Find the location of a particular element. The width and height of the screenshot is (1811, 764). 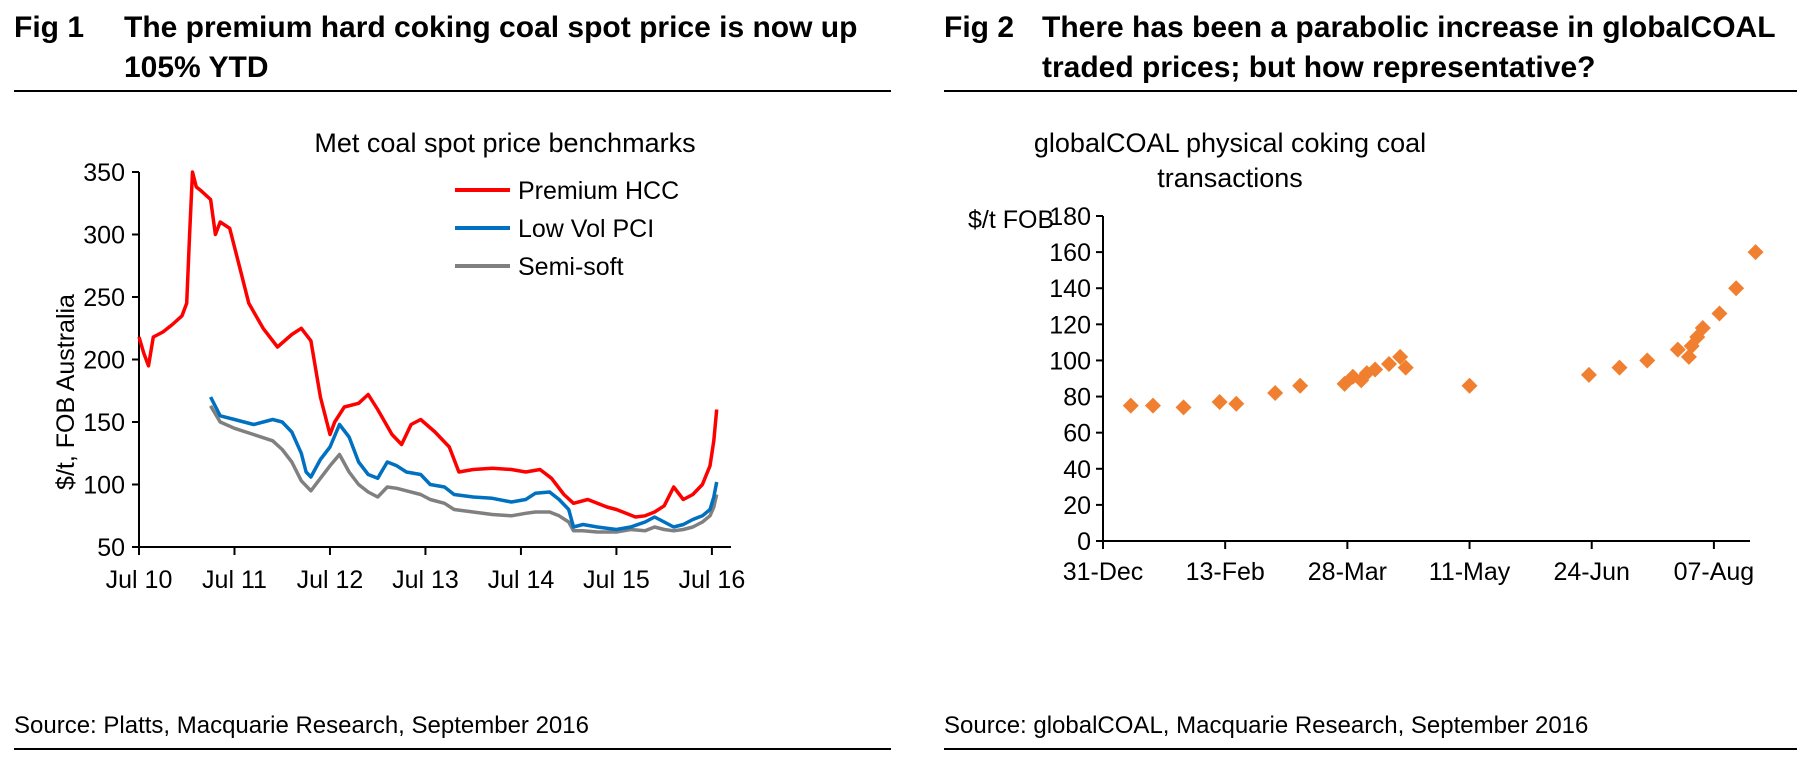

figure-2-bottom-divider is located at coordinates (1370, 749).